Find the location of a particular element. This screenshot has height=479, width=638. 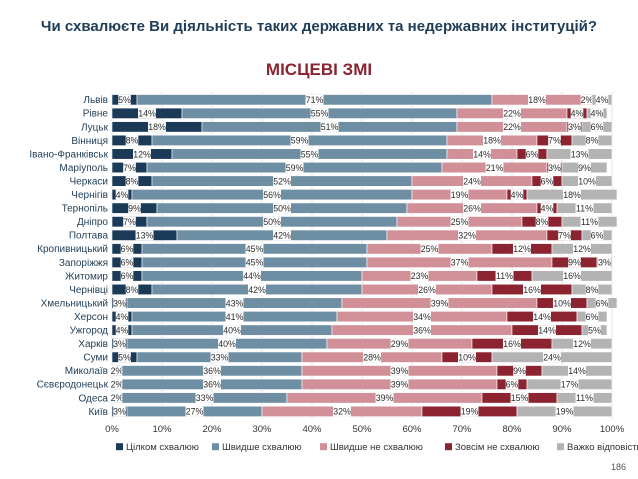

category-label: Хмельницький is located at coordinates (74, 303).